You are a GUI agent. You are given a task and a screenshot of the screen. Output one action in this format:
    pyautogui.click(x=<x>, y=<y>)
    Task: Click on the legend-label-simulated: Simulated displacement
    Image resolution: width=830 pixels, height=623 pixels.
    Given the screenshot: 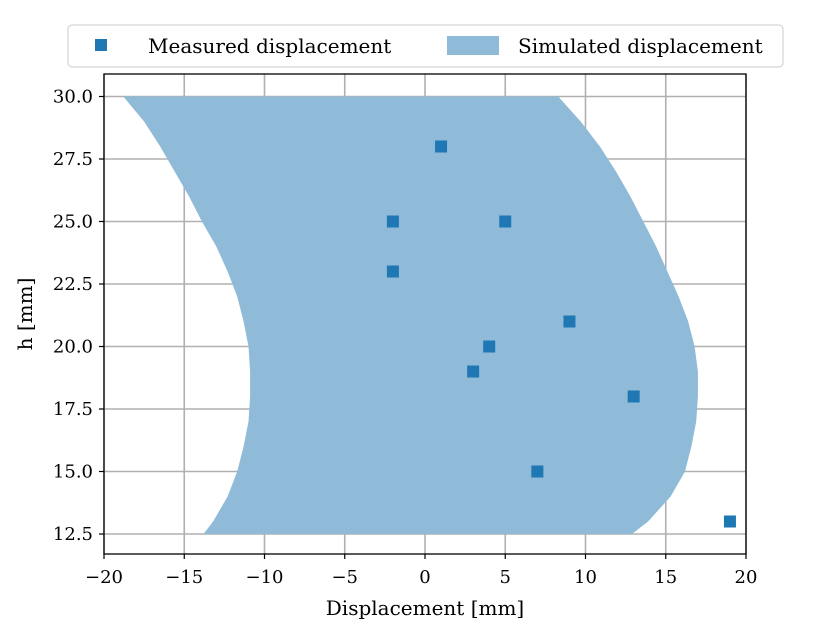 What is the action you would take?
    pyautogui.click(x=640, y=46)
    